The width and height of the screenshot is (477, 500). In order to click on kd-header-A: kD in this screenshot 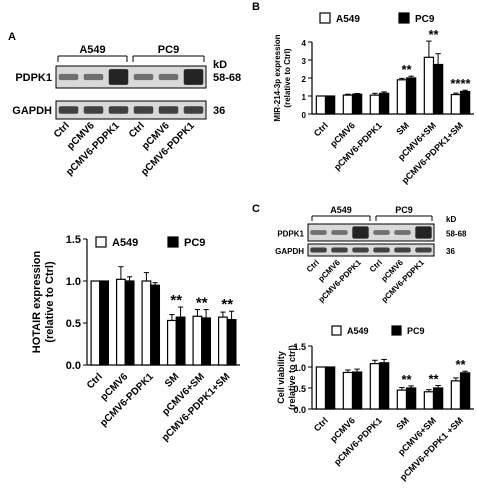, I will do `click(220, 65)`.